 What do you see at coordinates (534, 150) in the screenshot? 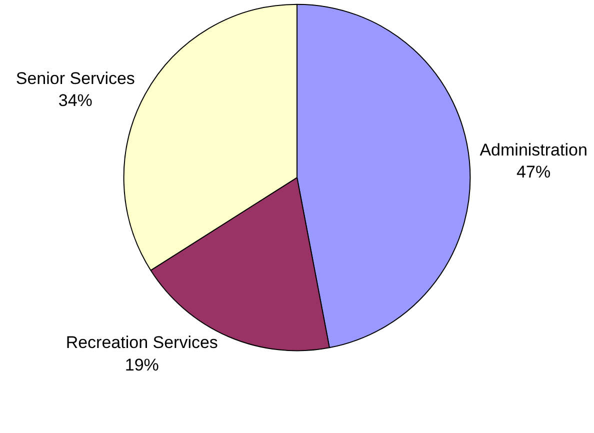
I see `slice-label: Administration` at bounding box center [534, 150].